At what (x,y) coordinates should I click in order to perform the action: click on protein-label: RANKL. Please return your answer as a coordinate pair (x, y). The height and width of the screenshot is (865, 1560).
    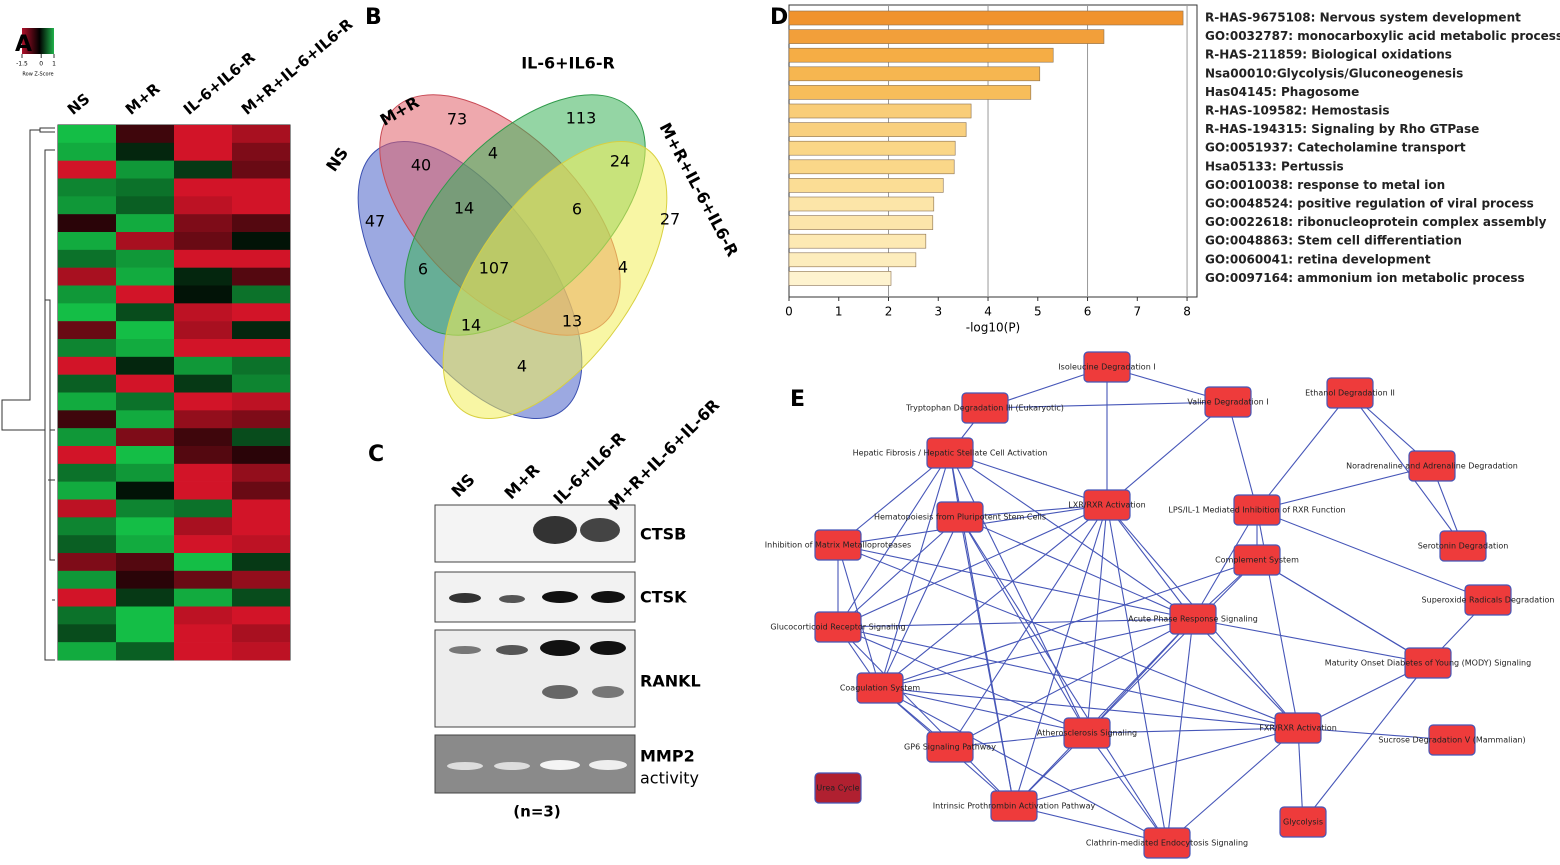
    Looking at the image, I should click on (670, 681).